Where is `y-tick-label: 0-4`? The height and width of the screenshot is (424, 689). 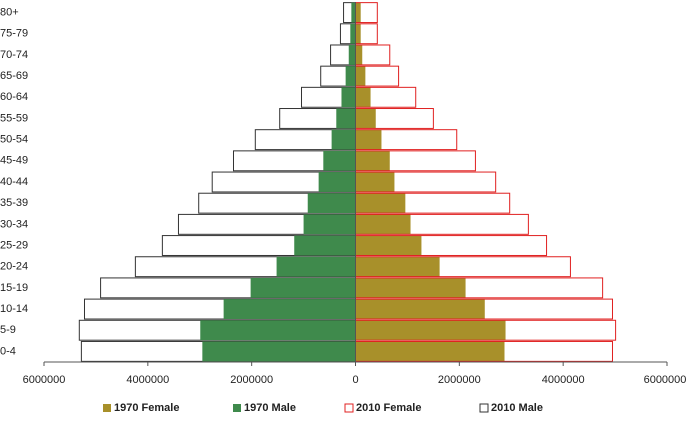 y-tick-label: 0-4 is located at coordinates (8, 351).